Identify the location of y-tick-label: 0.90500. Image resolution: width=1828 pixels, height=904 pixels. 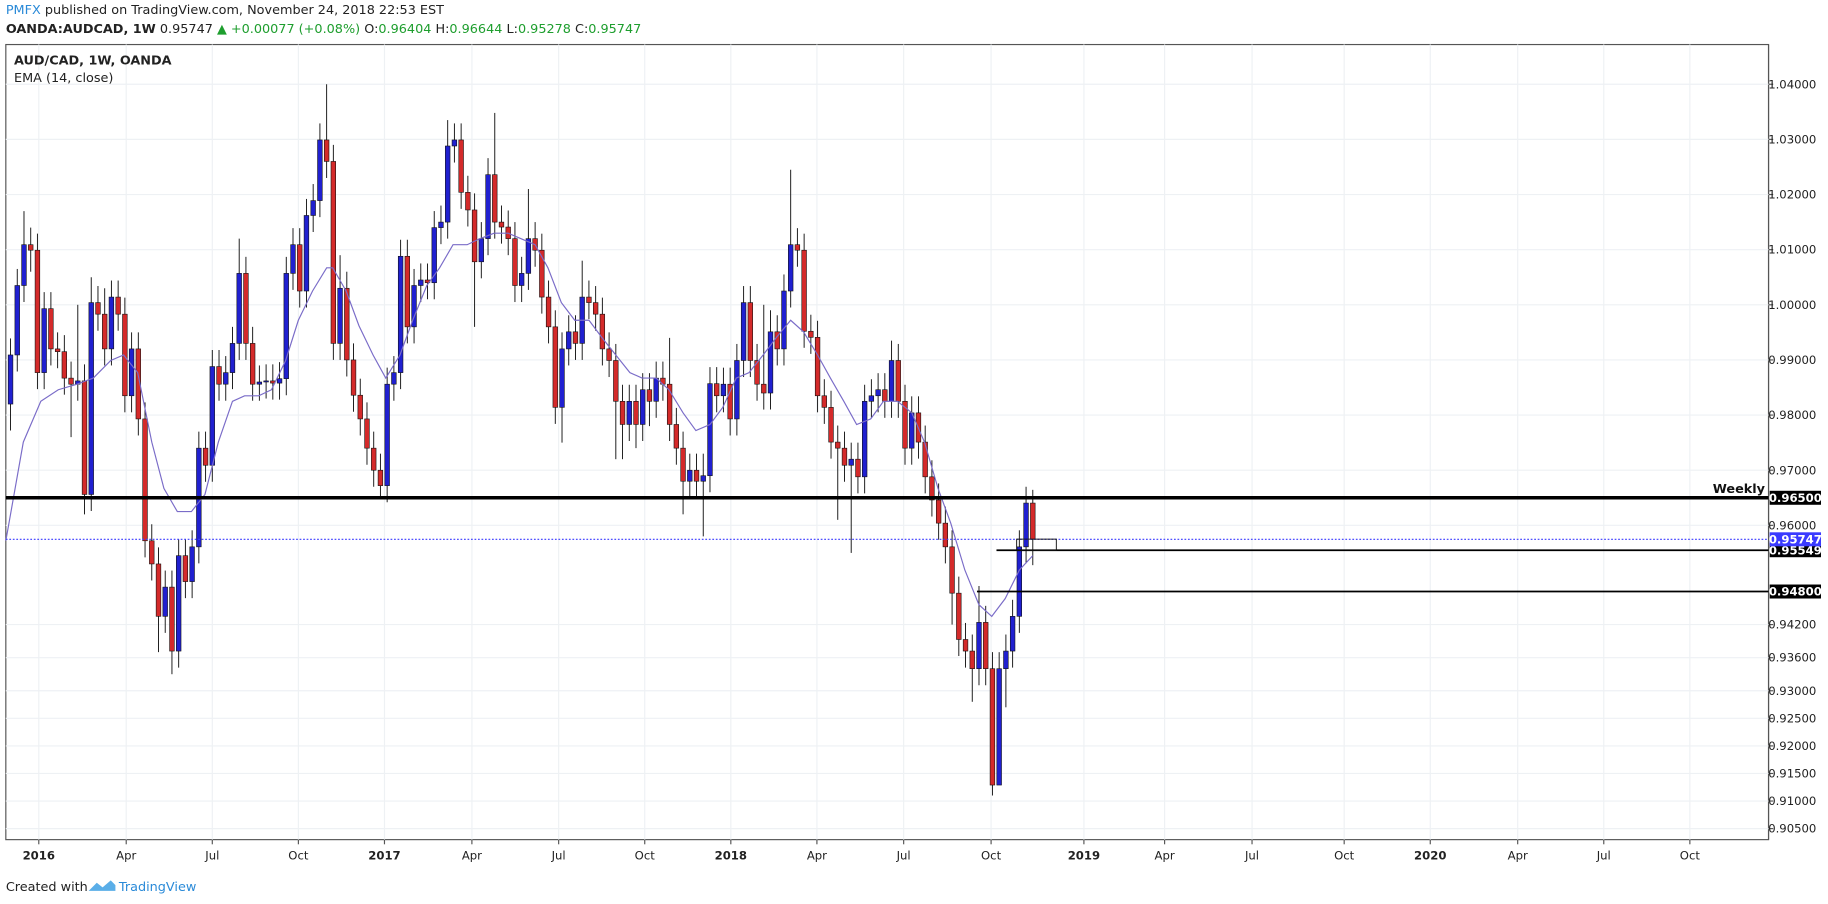
(1792, 829).